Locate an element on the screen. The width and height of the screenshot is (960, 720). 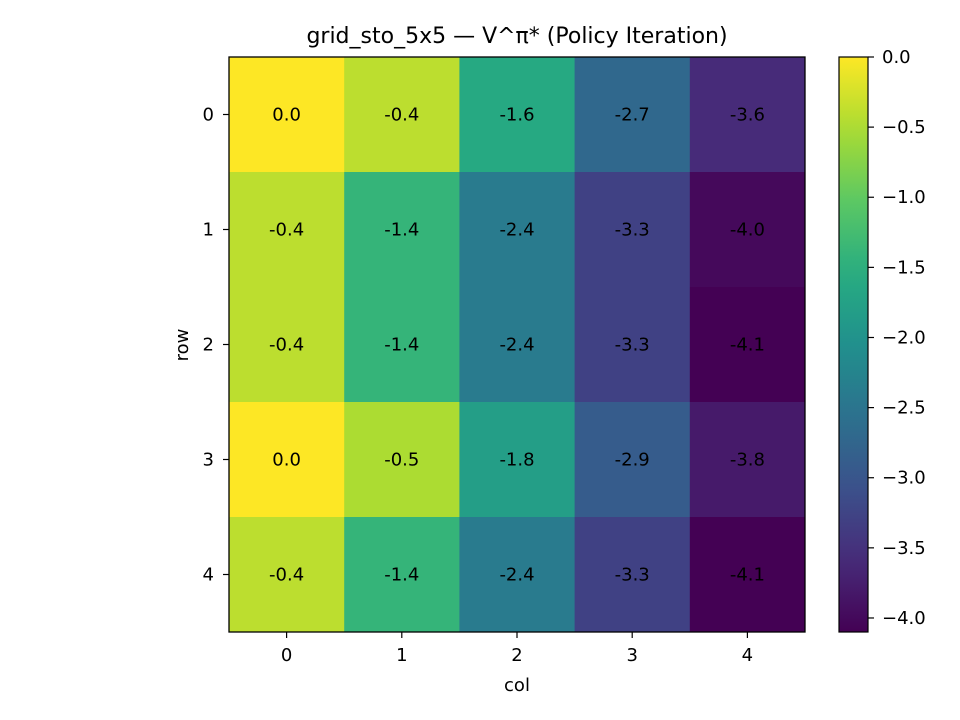
heatmap-cell-r1-c2 is located at coordinates (517, 230).